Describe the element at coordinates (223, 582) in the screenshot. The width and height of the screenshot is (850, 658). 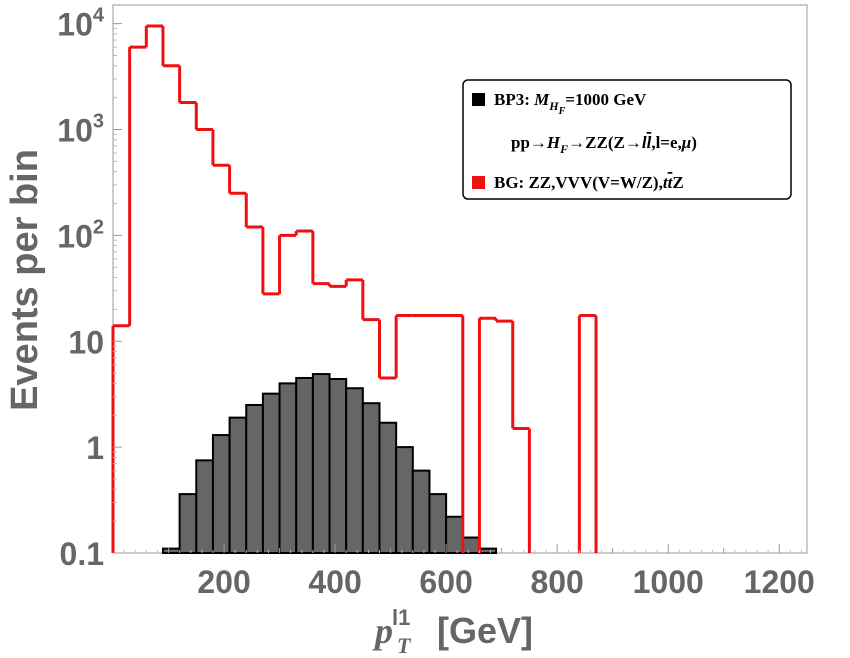
I see `x-tick-label: 200` at that location.